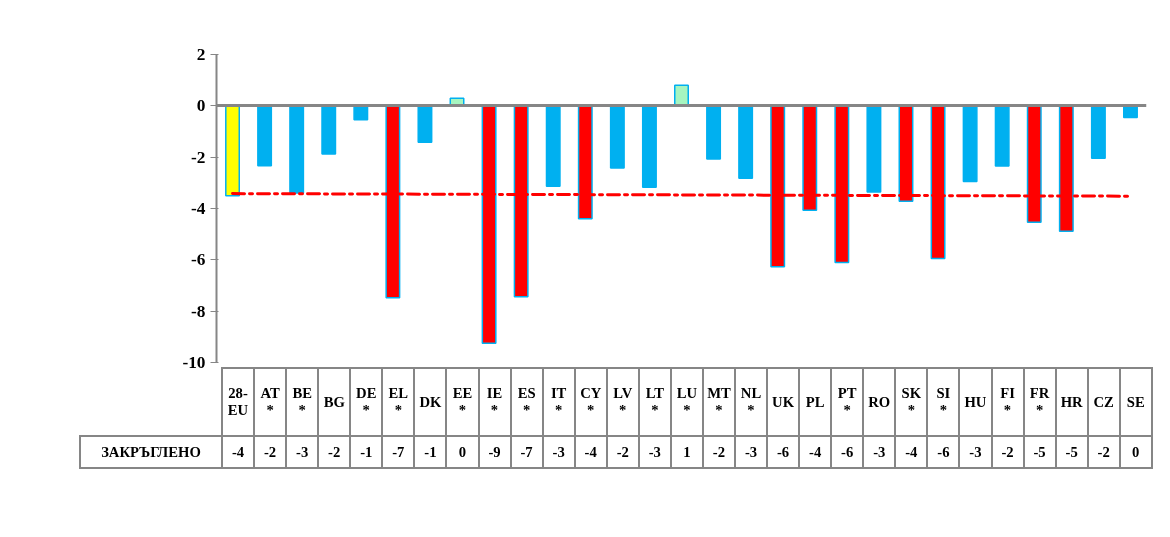 The height and width of the screenshot is (537, 1170). What do you see at coordinates (270, 402) in the screenshot?
I see `x-tick-label: AT*` at bounding box center [270, 402].